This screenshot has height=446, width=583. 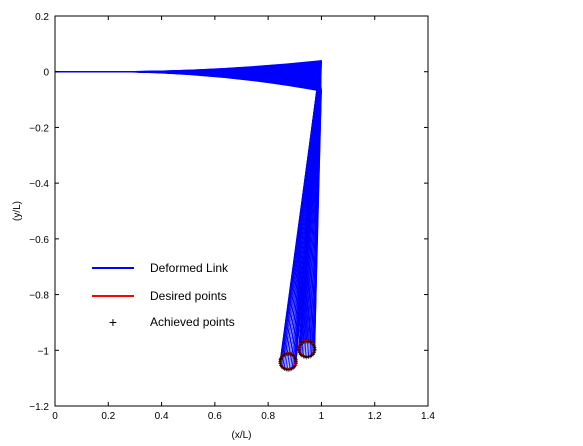 What do you see at coordinates (113, 322) in the screenshot?
I see `legend-swatch-achieved-points: +` at bounding box center [113, 322].